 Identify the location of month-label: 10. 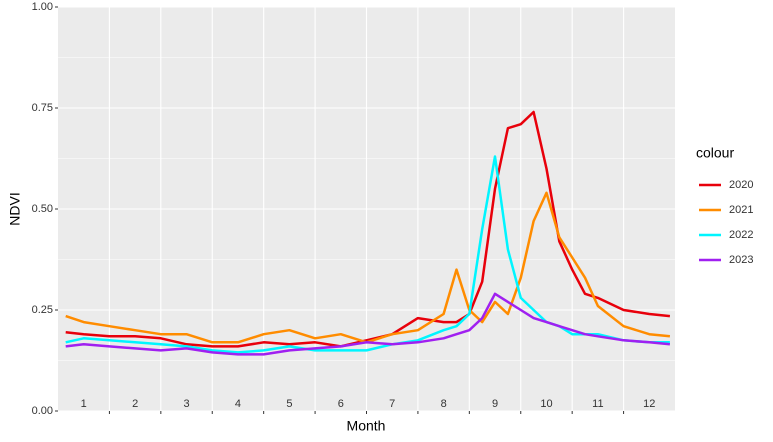
(546, 404).